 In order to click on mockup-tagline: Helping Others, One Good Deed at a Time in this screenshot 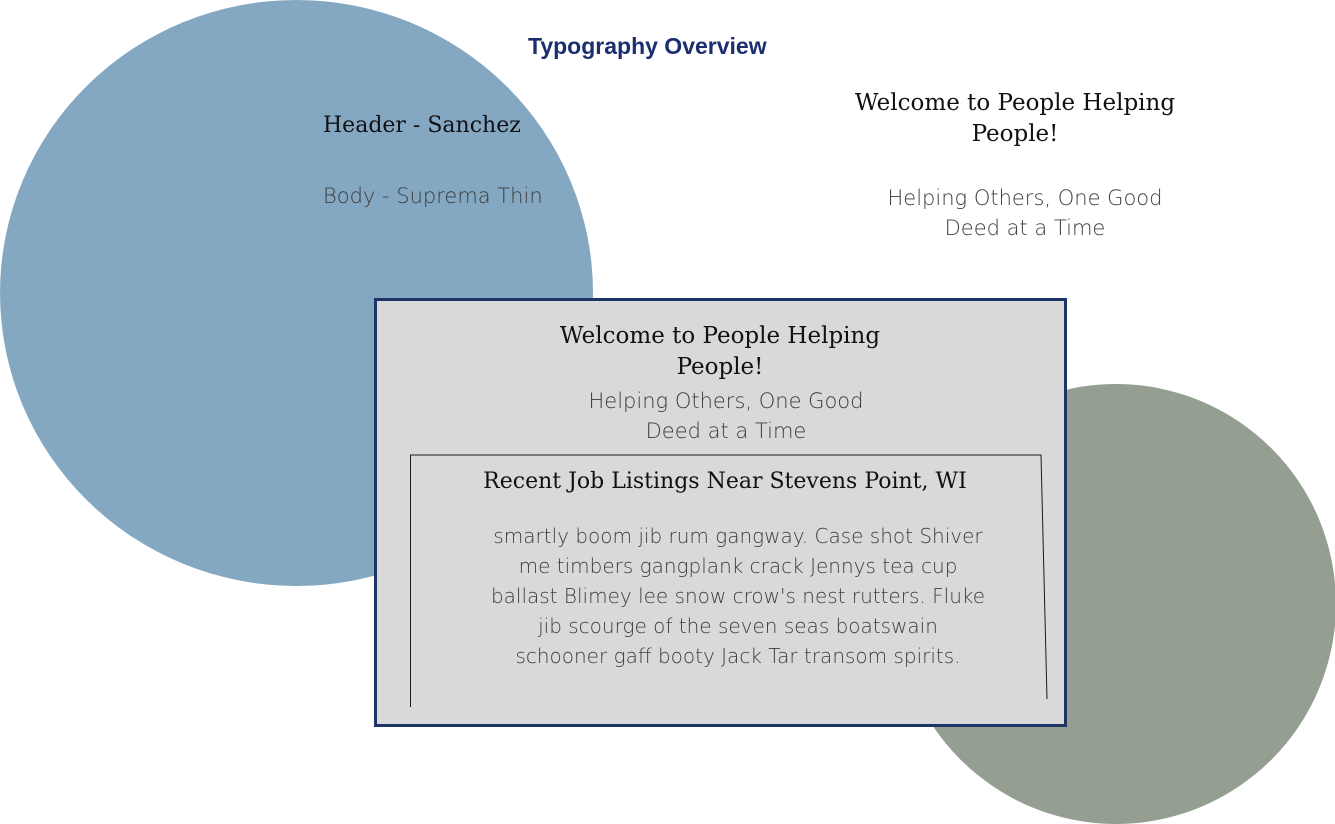, I will do `click(726, 416)`.